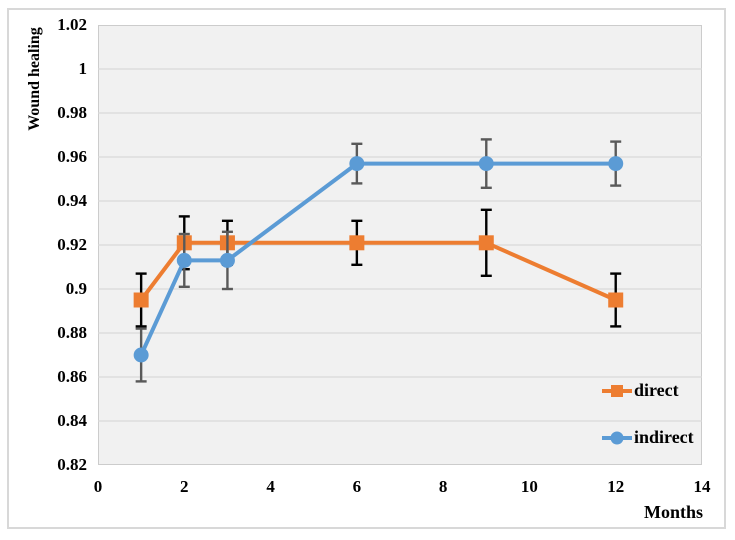 Image resolution: width=735 pixels, height=540 pixels. Describe the element at coordinates (83, 68) in the screenshot. I see `y-tick-label: 1` at that location.